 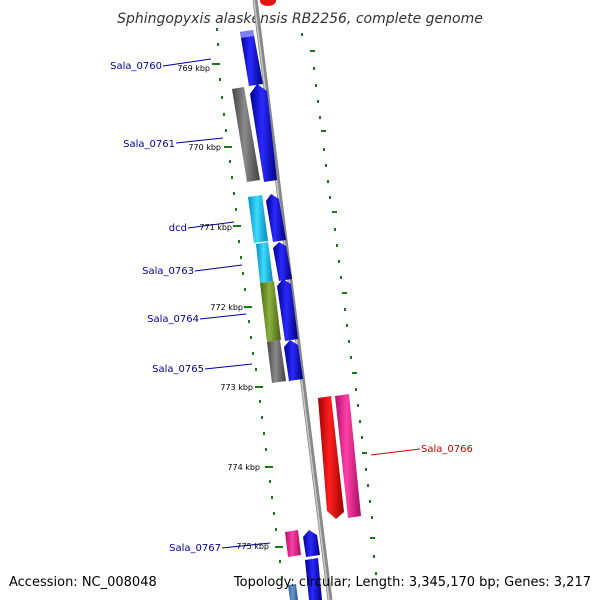 What do you see at coordinates (204, 147) in the screenshot?
I see `kbp-label-770: 770 kbp` at bounding box center [204, 147].